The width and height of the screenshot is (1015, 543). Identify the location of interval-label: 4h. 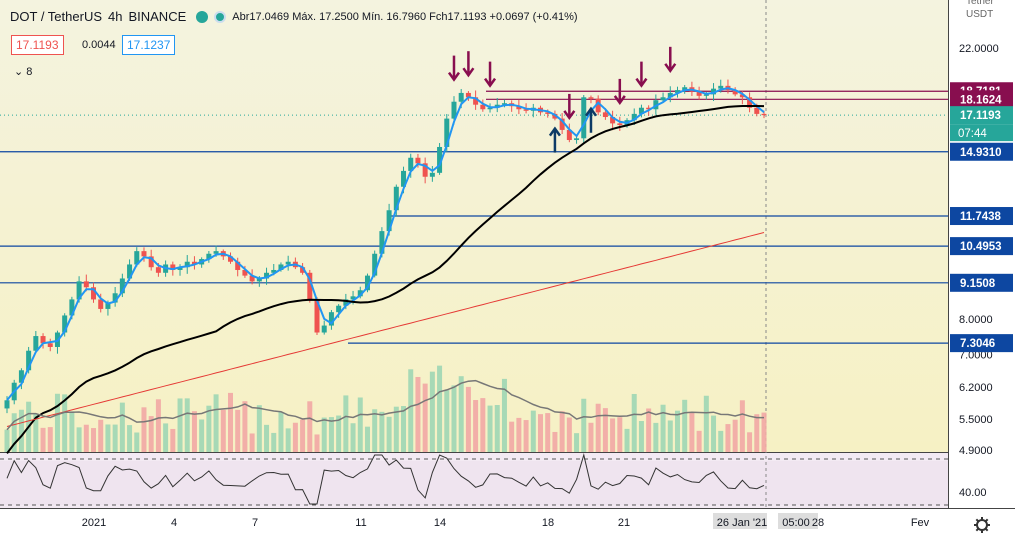
(115, 16).